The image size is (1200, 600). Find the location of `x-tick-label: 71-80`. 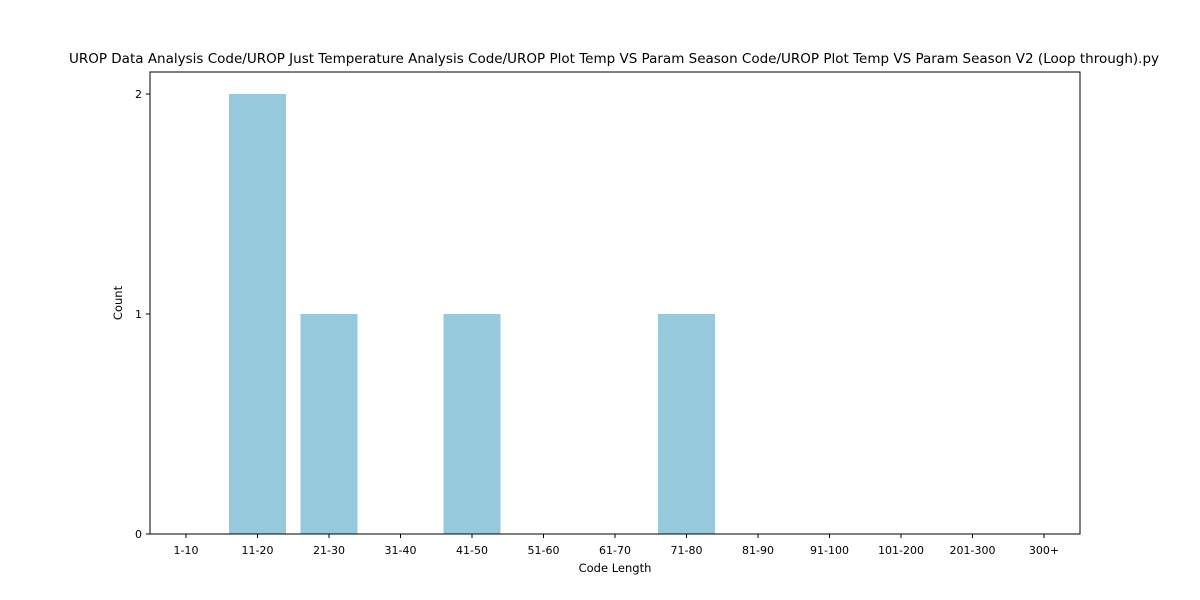

x-tick-label: 71-80 is located at coordinates (687, 550).